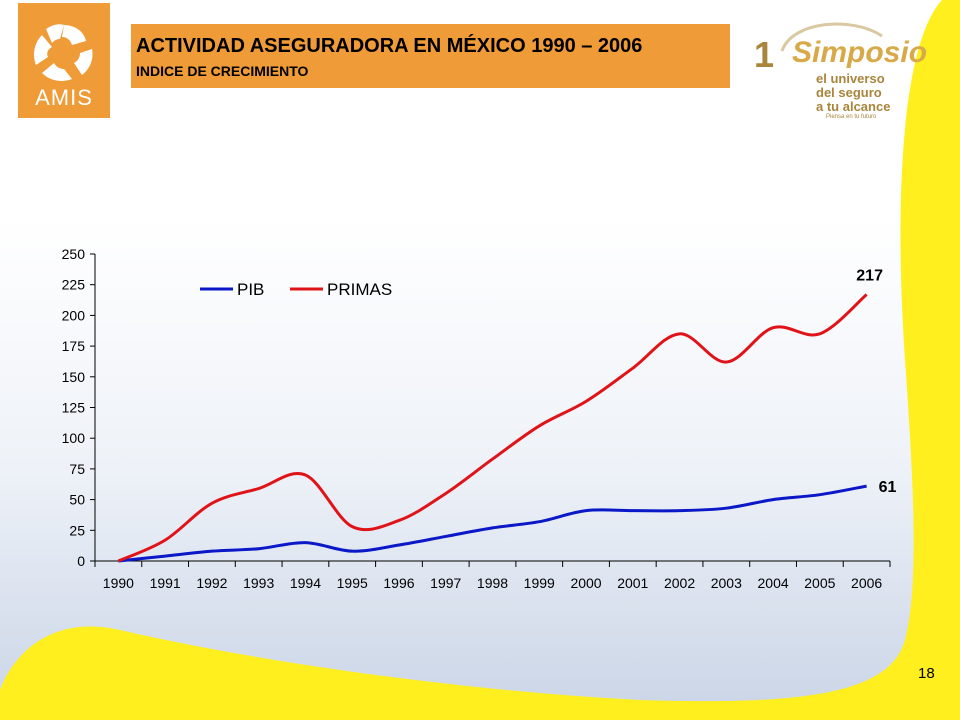 Image resolution: width=960 pixels, height=720 pixels. What do you see at coordinates (726, 583) in the screenshot?
I see `x-tick-label: 2003` at bounding box center [726, 583].